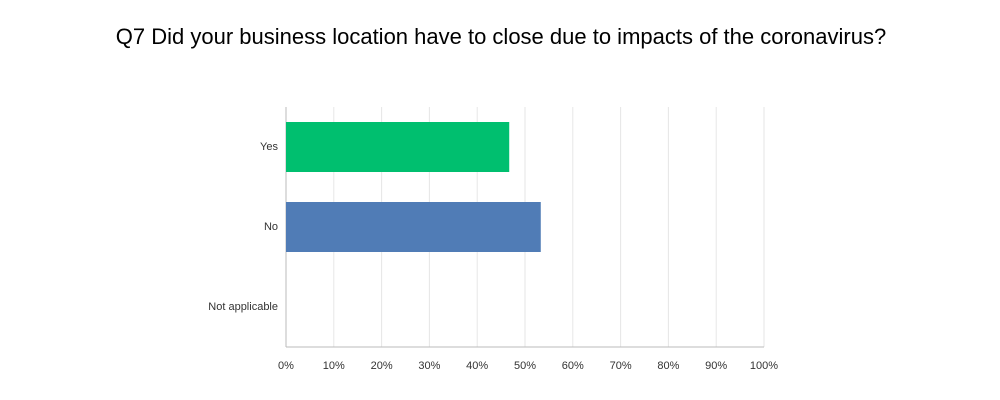 Image resolution: width=1000 pixels, height=400 pixels. What do you see at coordinates (429, 366) in the screenshot?
I see `x-tick-label: 30%` at bounding box center [429, 366].